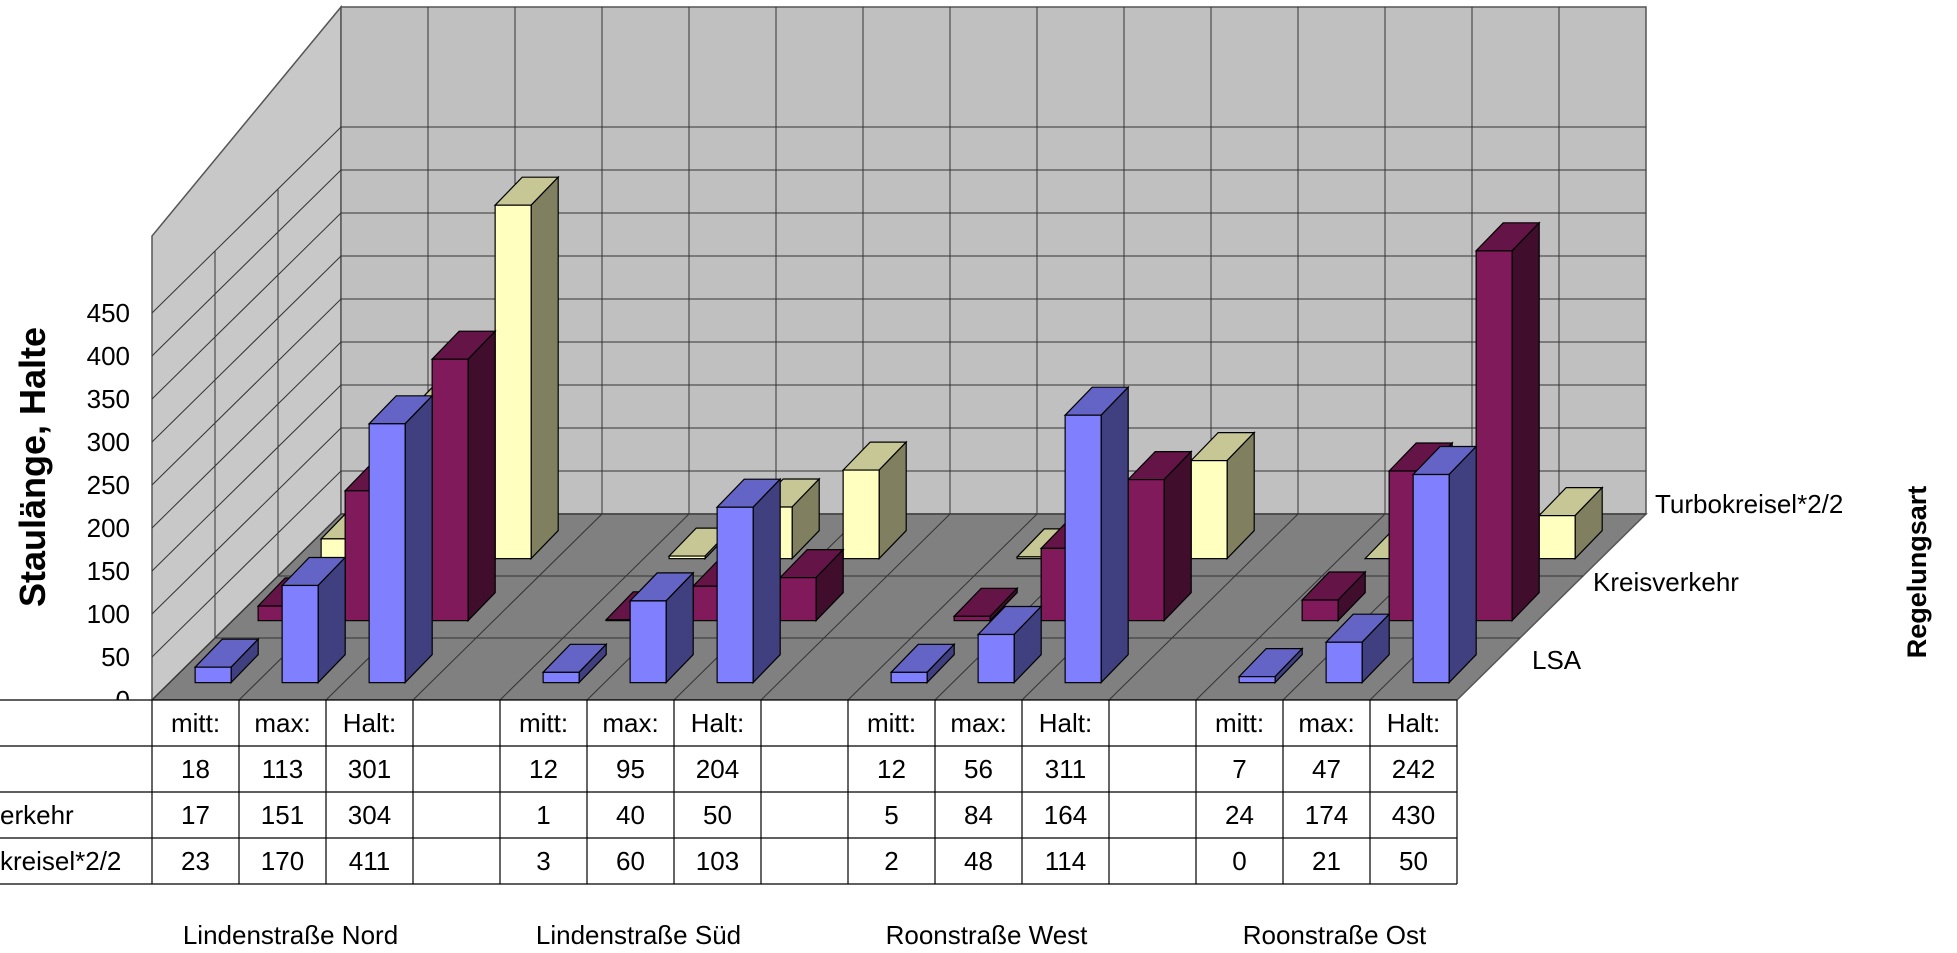  I want to click on table-cell: 311, so click(1065, 769).